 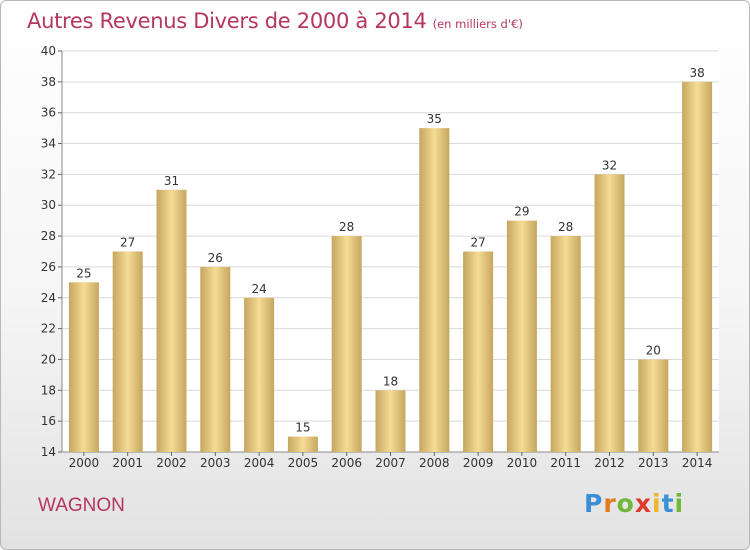 I want to click on y-tick-label: 14, so click(x=48, y=452).